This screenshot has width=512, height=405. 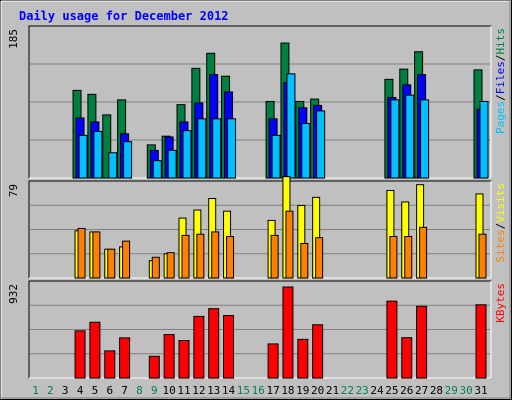 What do you see at coordinates (183, 390) in the screenshot?
I see `day-label-11: 11` at bounding box center [183, 390].